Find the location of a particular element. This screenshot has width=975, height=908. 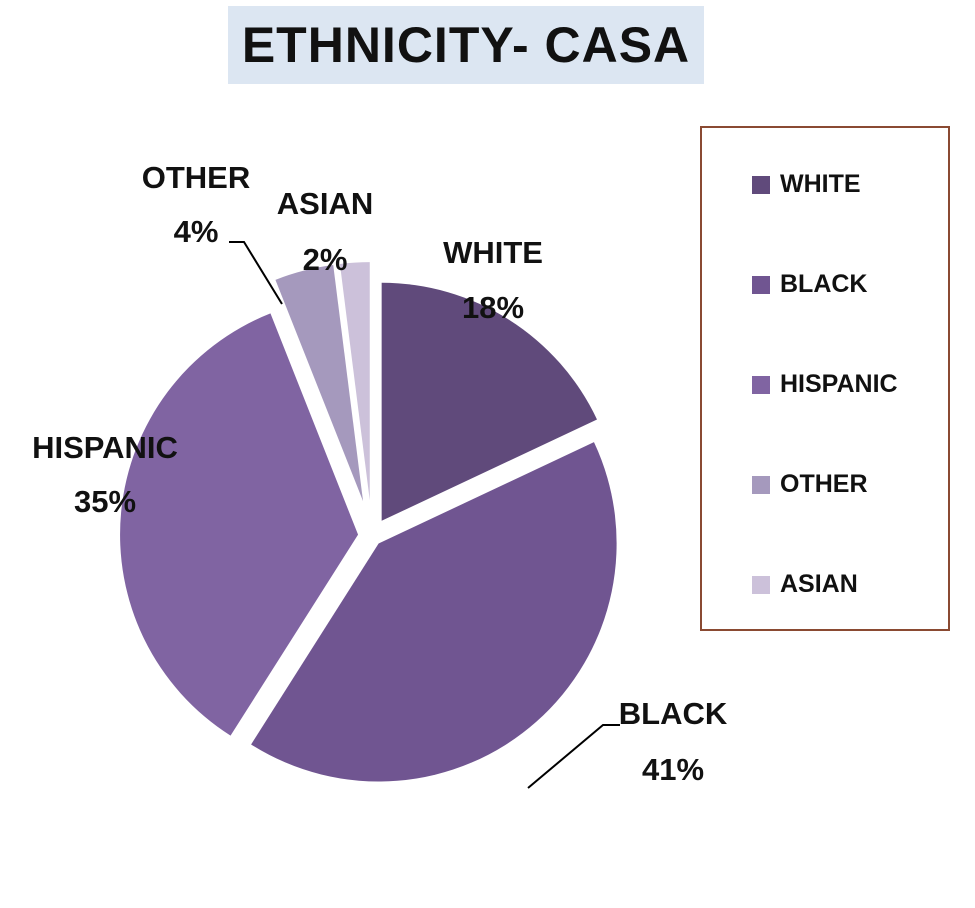

leader-line-other is located at coordinates (256, 273).